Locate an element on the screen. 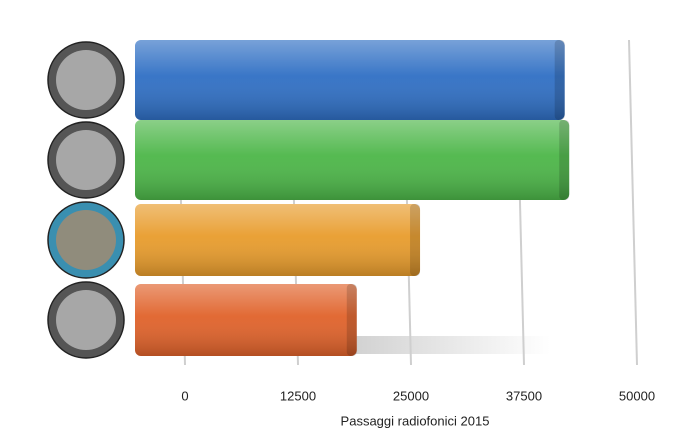 This screenshot has height=441, width=700. bar-shadow is located at coordinates (440, 345).